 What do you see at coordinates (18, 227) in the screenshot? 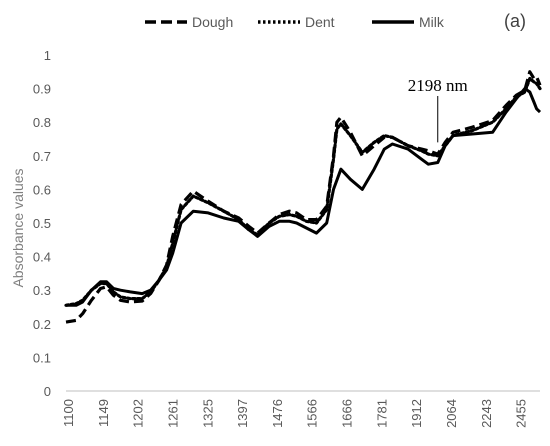
I see `y-axis-title: Absorbance values` at bounding box center [18, 227].